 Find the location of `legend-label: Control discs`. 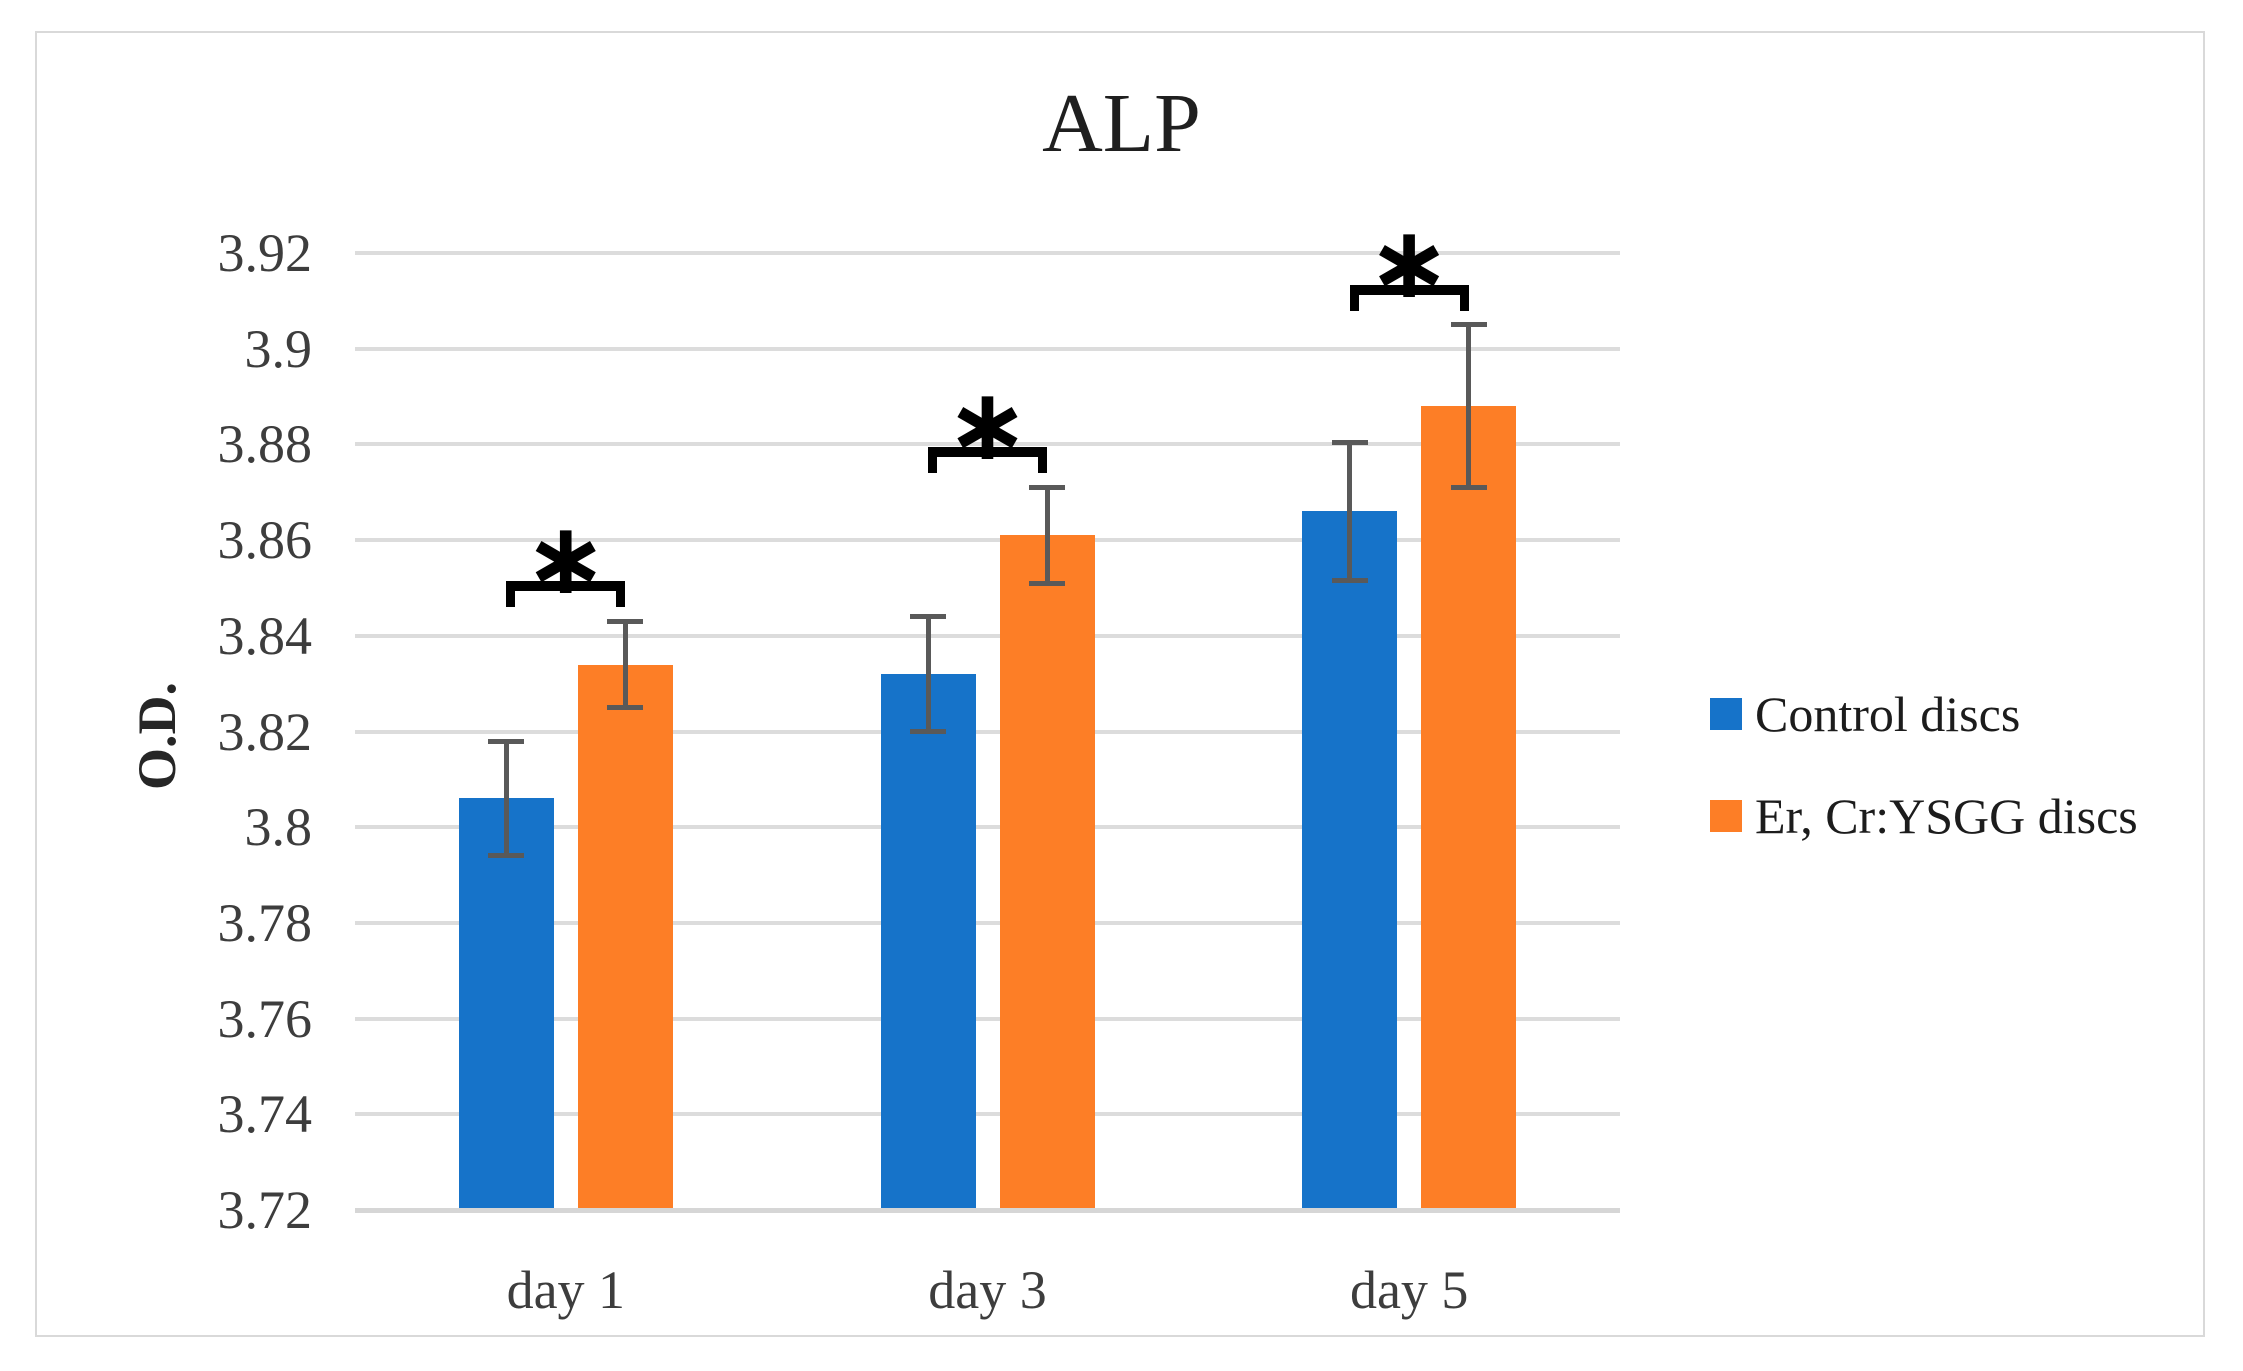

legend-label: Control discs is located at coordinates (1888, 714).